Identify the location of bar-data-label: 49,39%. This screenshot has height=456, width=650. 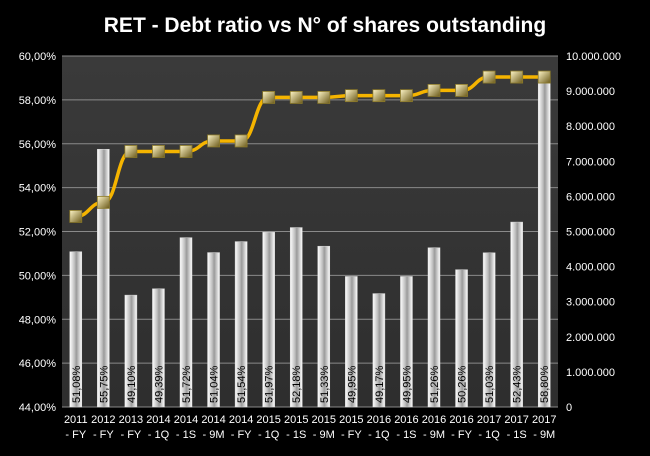
(159, 384).